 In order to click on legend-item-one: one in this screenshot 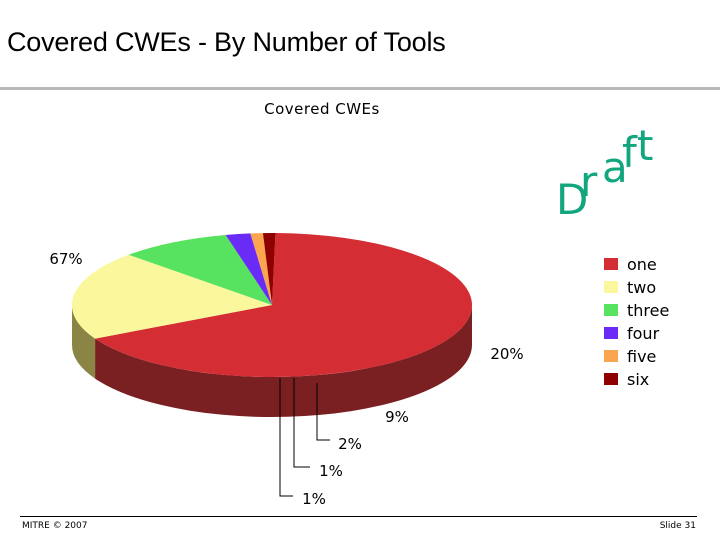, I will do `click(630, 264)`.